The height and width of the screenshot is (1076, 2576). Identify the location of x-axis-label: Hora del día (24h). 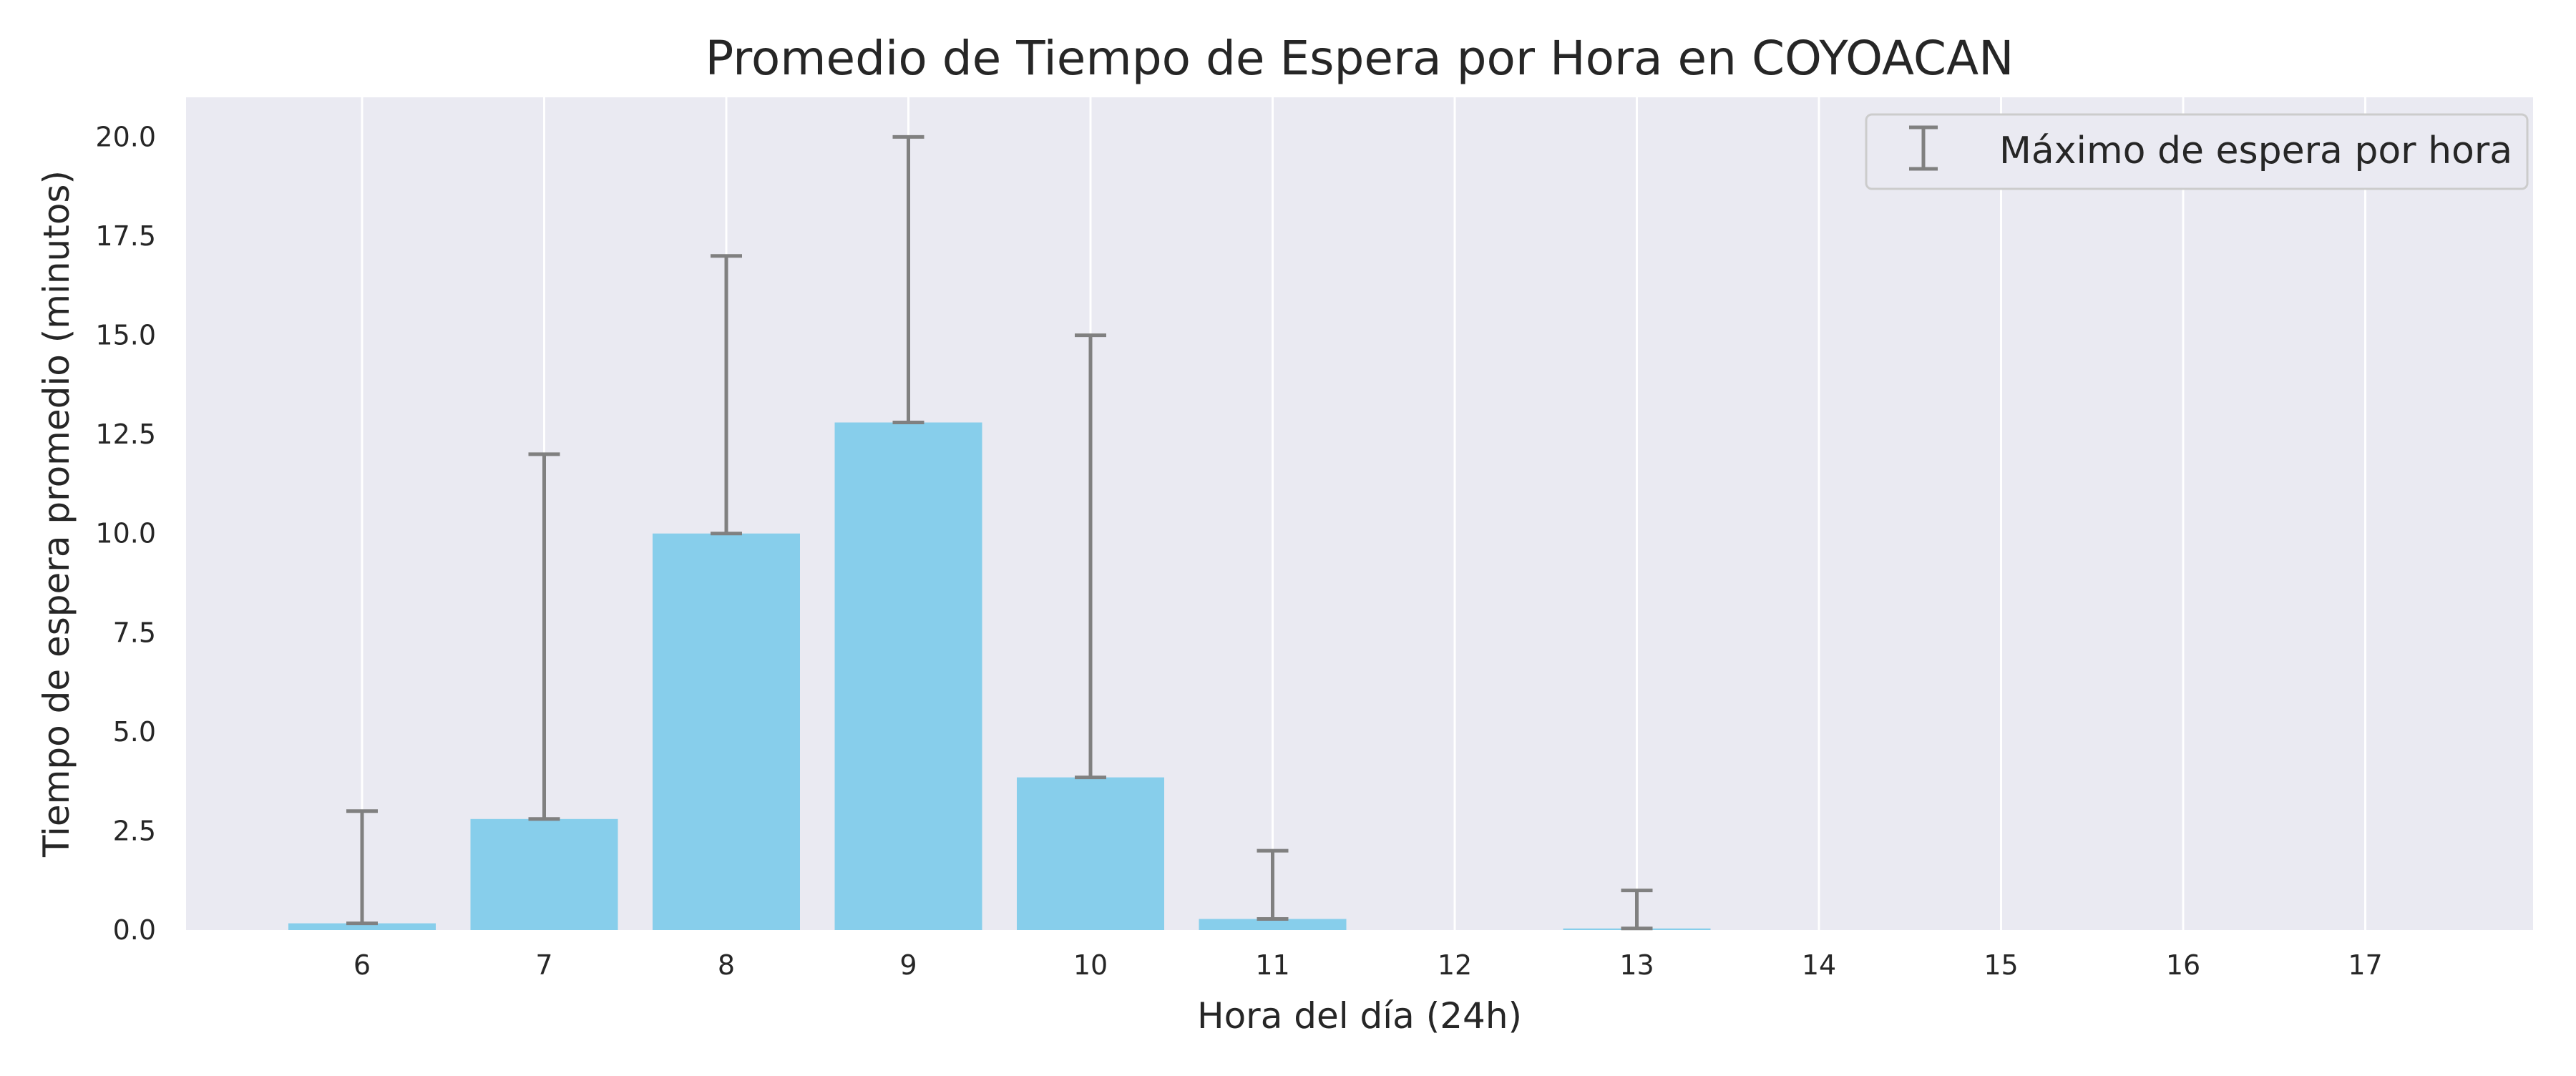
(1359, 1016).